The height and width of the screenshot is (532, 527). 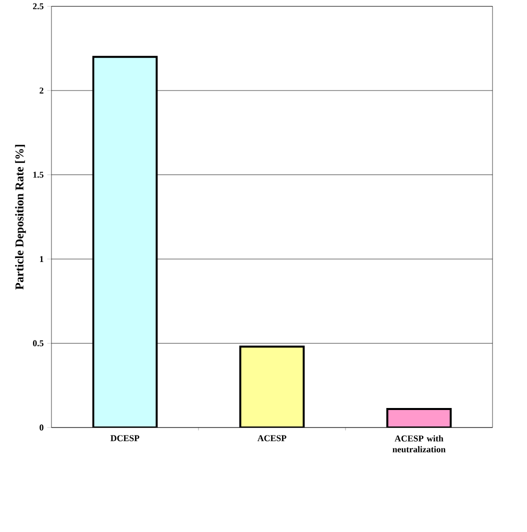 What do you see at coordinates (419, 443) in the screenshot?
I see `x-tick-label: ACESP with neutralization` at bounding box center [419, 443].